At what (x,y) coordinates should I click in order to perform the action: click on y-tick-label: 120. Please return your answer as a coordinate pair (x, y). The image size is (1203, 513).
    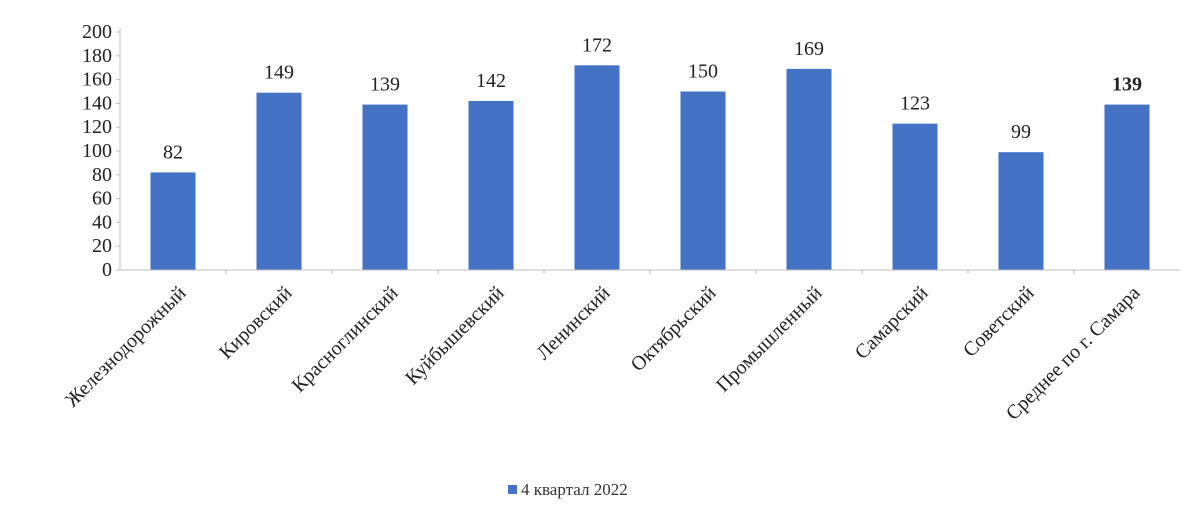
    Looking at the image, I should click on (97, 127).